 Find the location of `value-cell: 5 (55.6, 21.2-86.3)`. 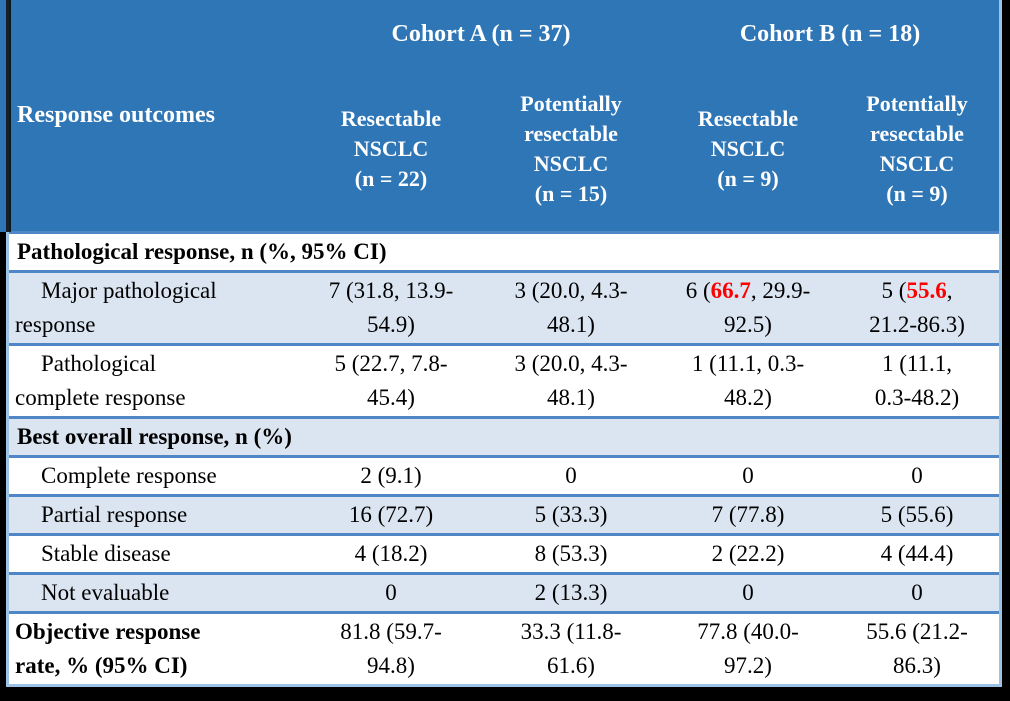

value-cell: 5 (55.6, 21.2-86.3) is located at coordinates (917, 306).